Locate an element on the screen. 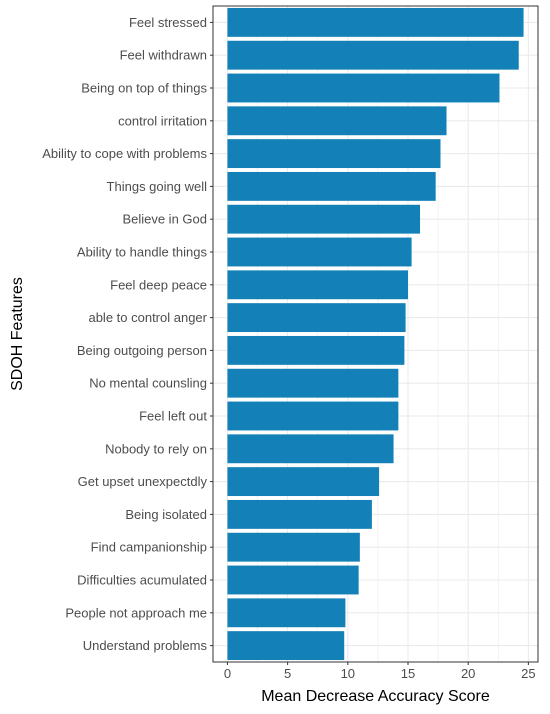  y-tick-label: Feel withdrawn is located at coordinates (163, 55).